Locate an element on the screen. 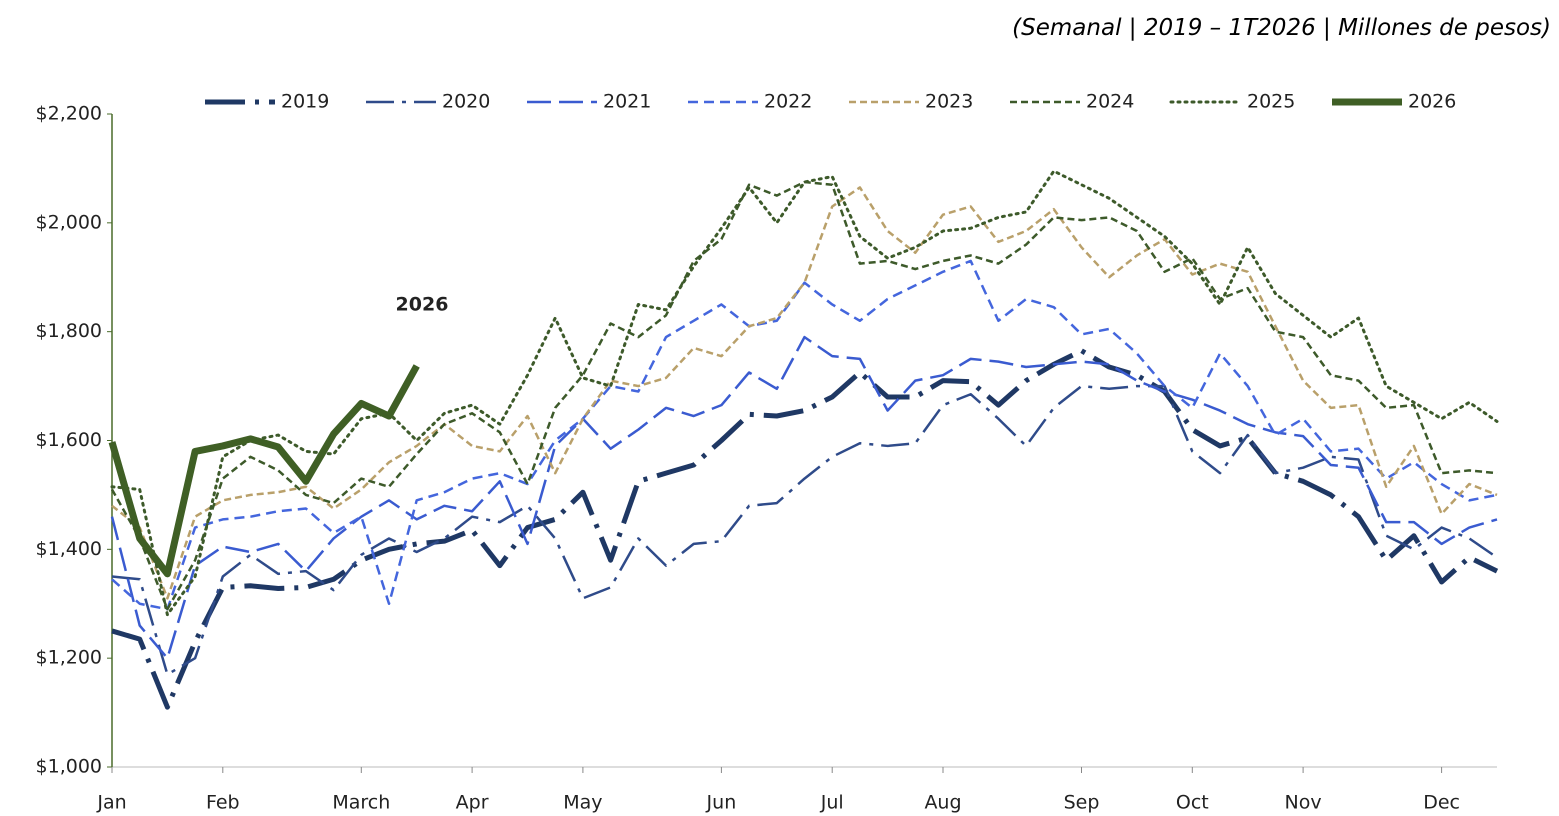 The width and height of the screenshot is (1559, 816). x-tick-label: March is located at coordinates (361, 803).